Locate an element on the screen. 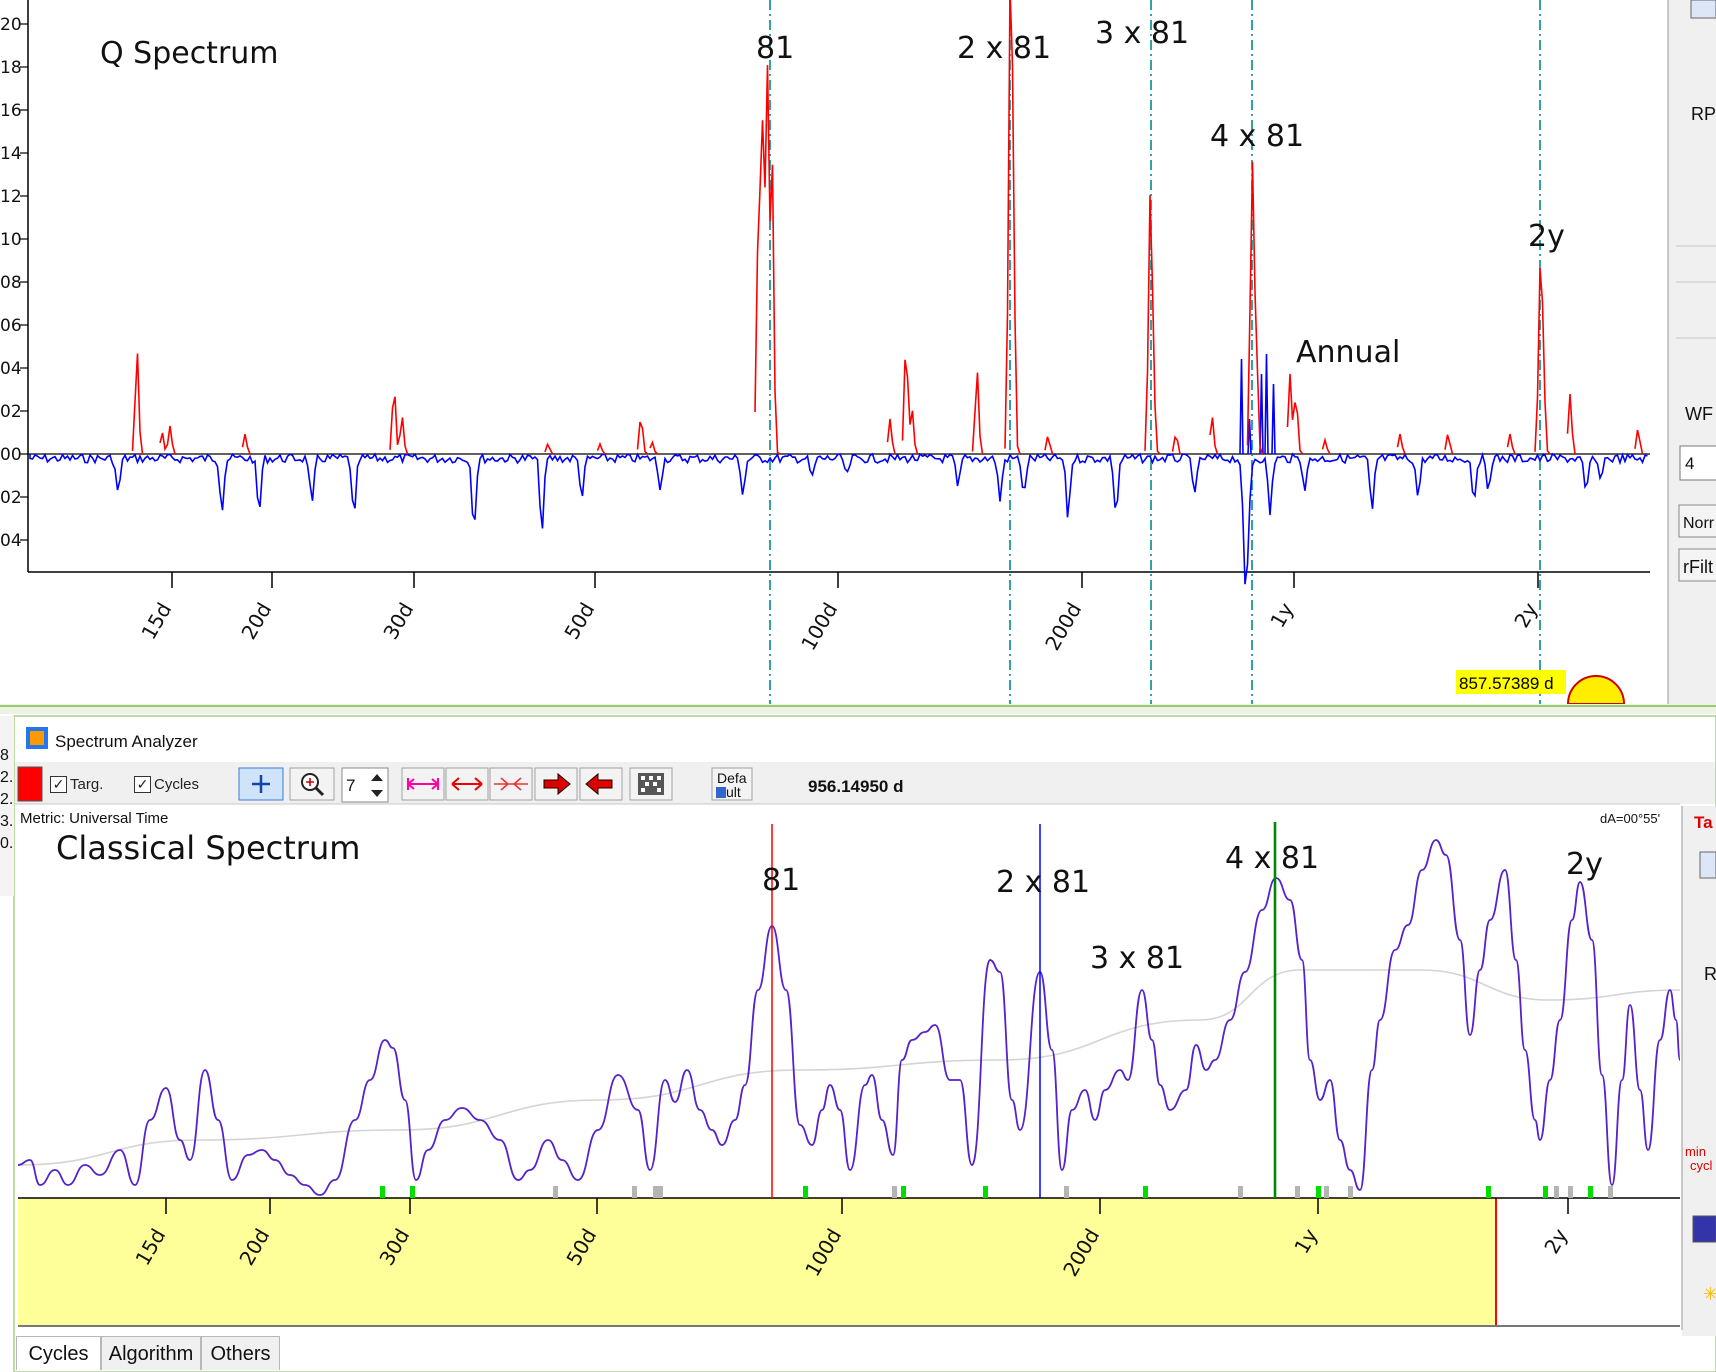 Image resolution: width=1716 pixels, height=1372 pixels. q-y-tick-label: 12 is located at coordinates (11, 197).